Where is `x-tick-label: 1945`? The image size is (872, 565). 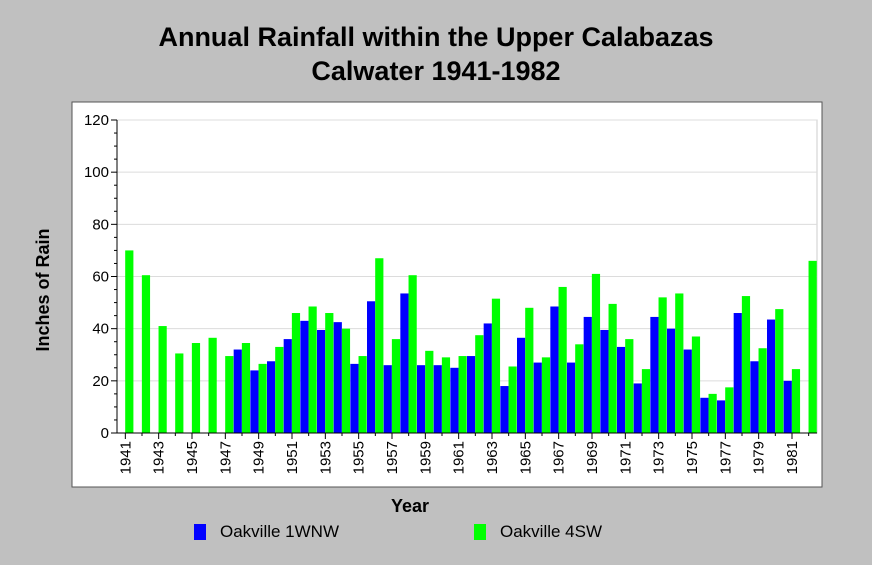
x-tick-label: 1945 is located at coordinates (192, 457).